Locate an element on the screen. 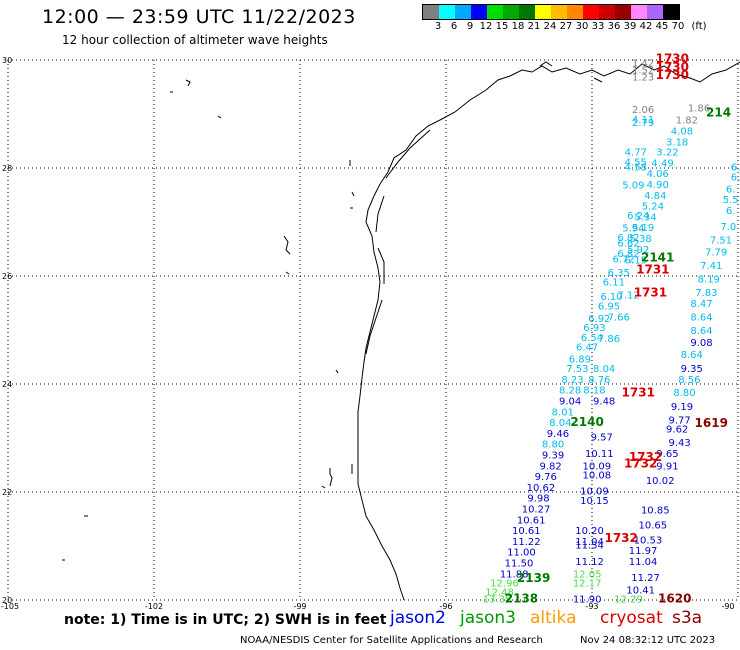  colorbar-tick-label: 24 is located at coordinates (550, 26).